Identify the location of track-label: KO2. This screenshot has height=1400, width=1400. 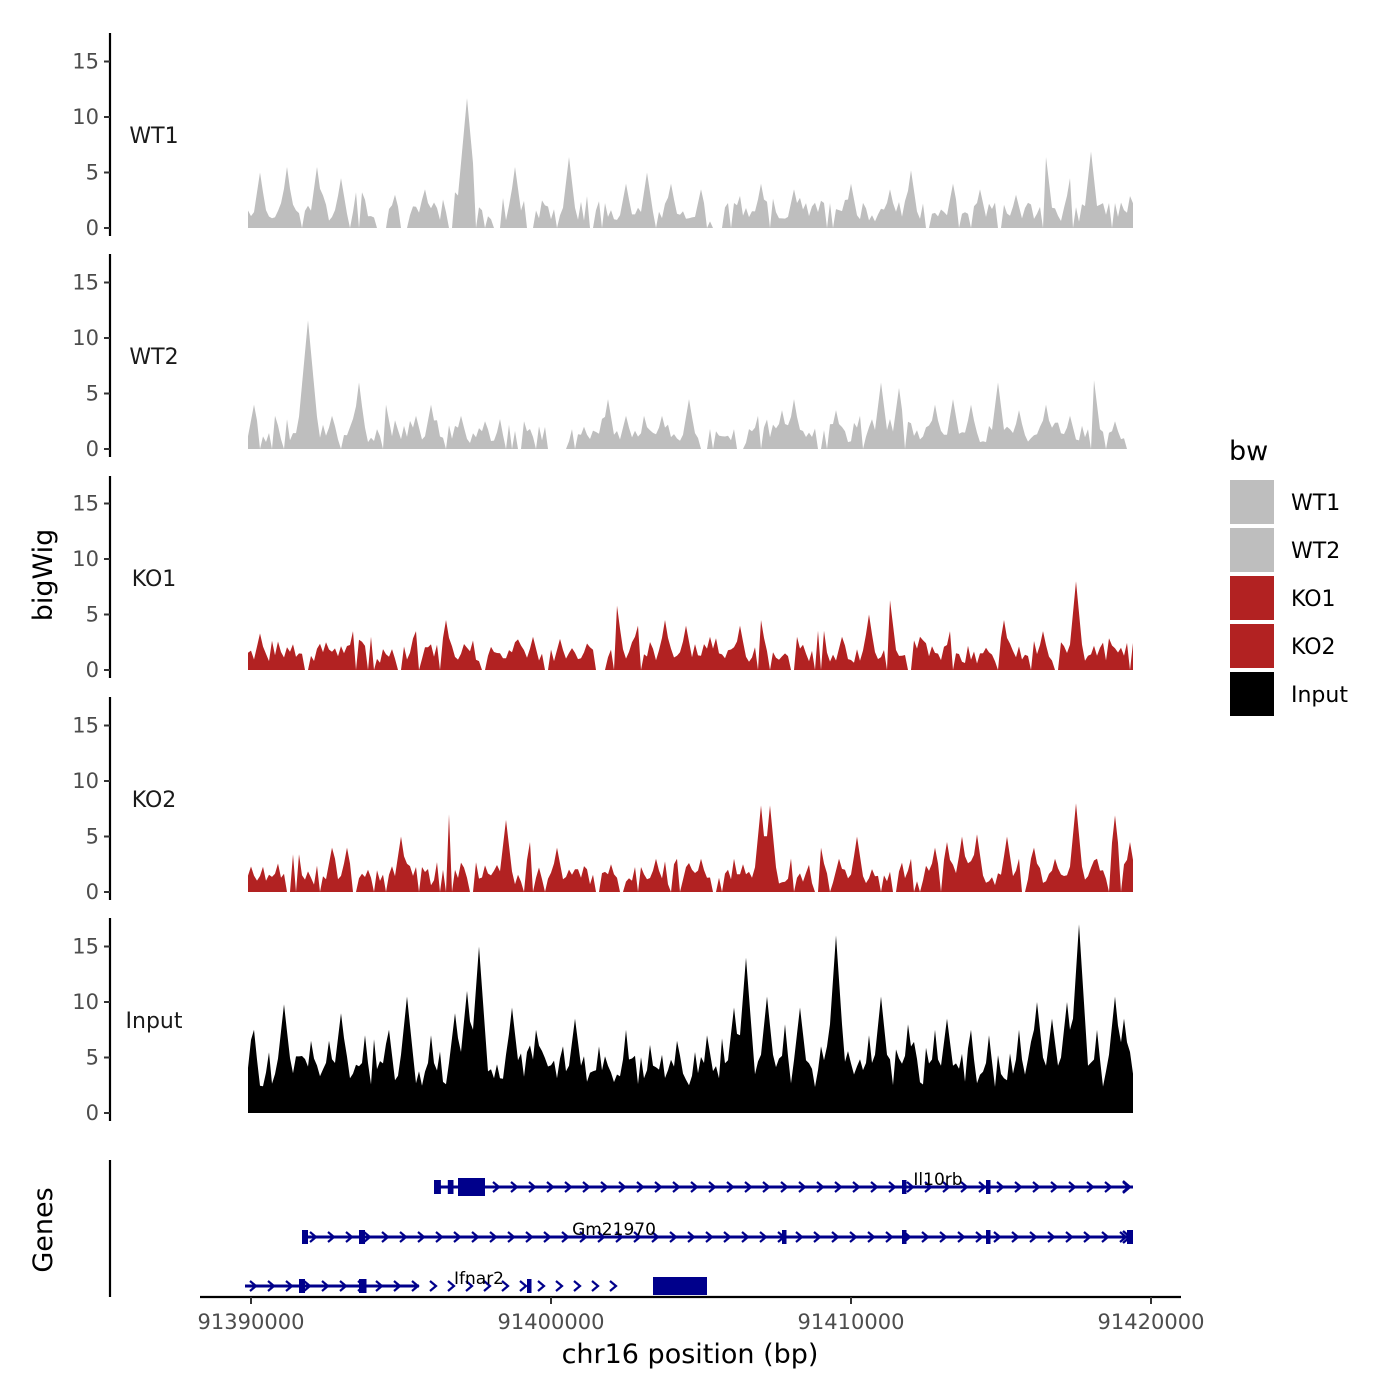
(154, 800).